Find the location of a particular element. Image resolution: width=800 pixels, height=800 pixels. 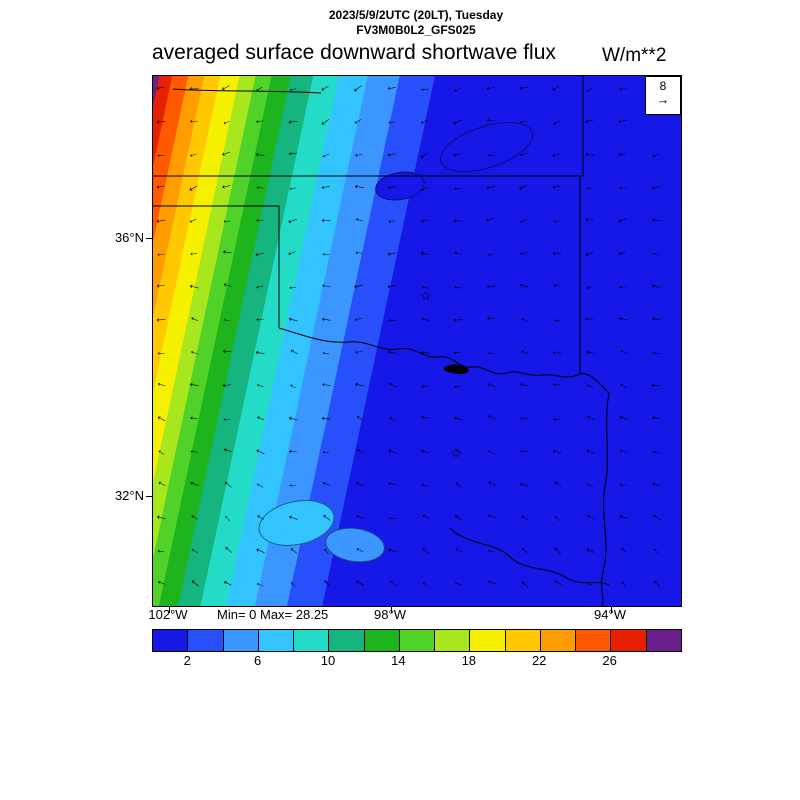

colorbar is located at coordinates (417, 640).